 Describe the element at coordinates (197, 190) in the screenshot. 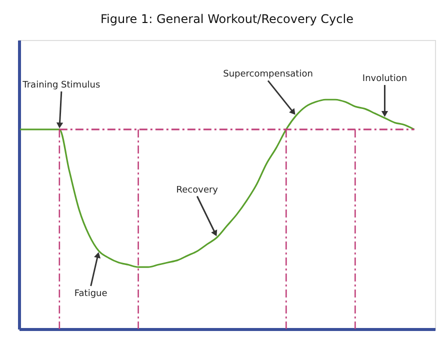

I see `annotation: Recovery` at that location.